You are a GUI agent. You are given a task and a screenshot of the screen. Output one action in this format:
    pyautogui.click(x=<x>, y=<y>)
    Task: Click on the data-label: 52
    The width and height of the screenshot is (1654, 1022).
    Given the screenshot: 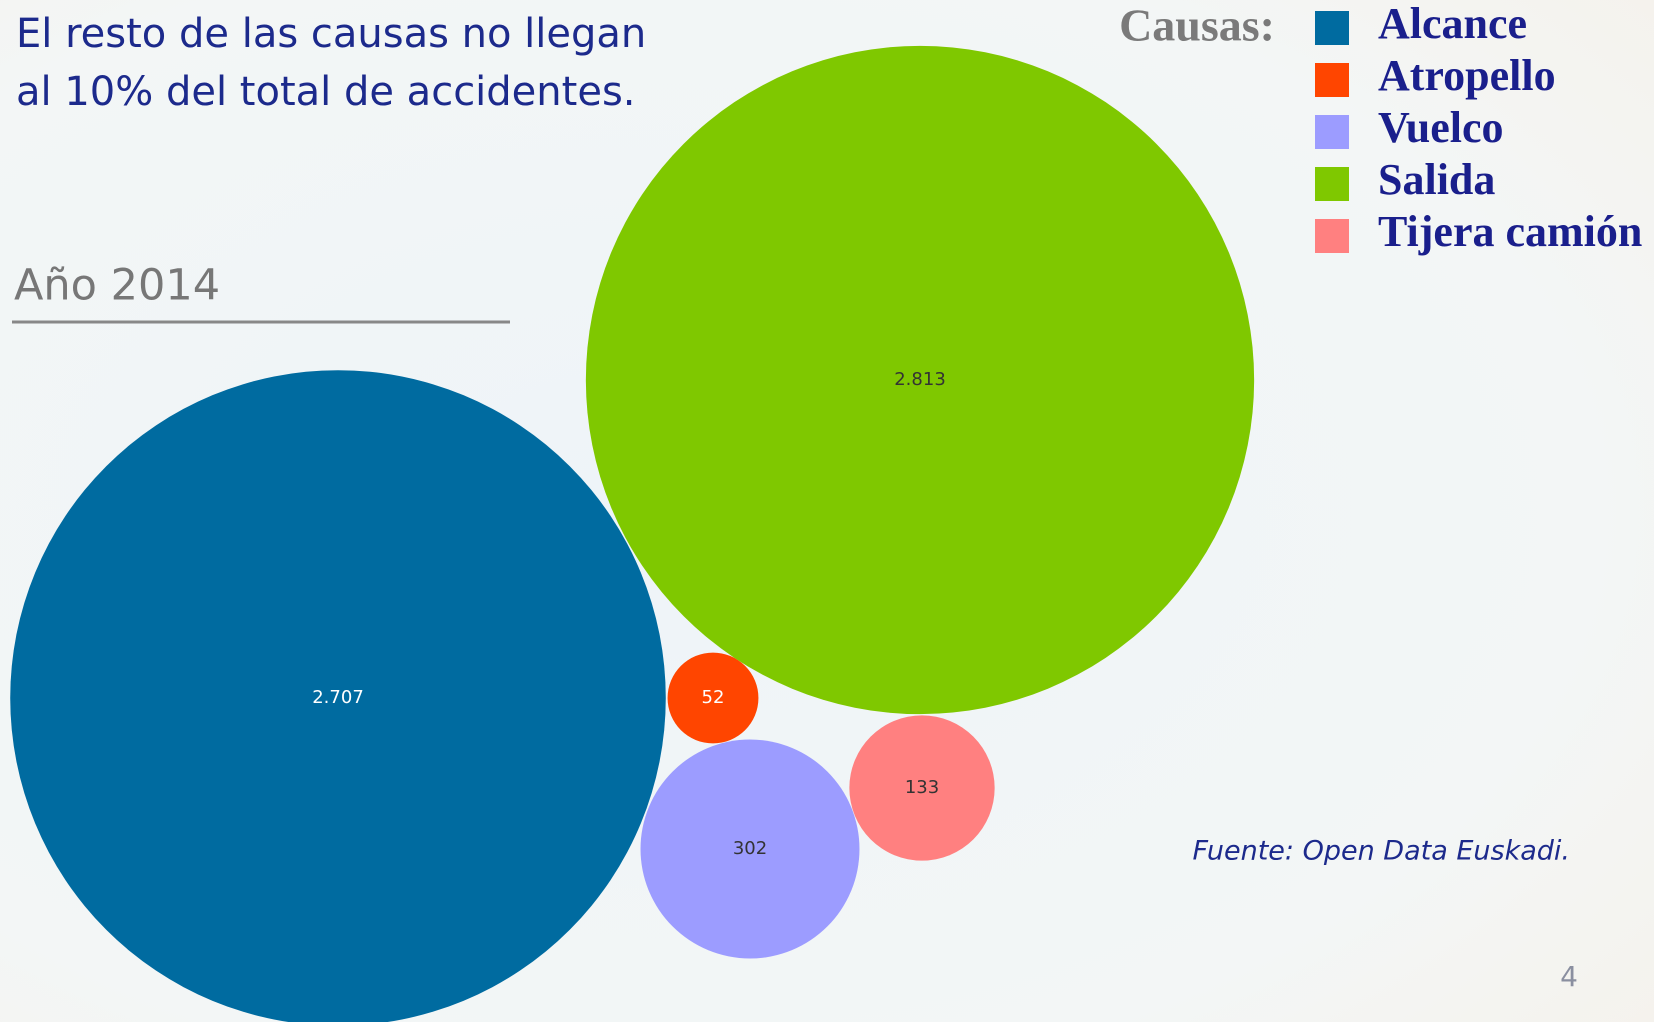 What is the action you would take?
    pyautogui.click(x=713, y=697)
    